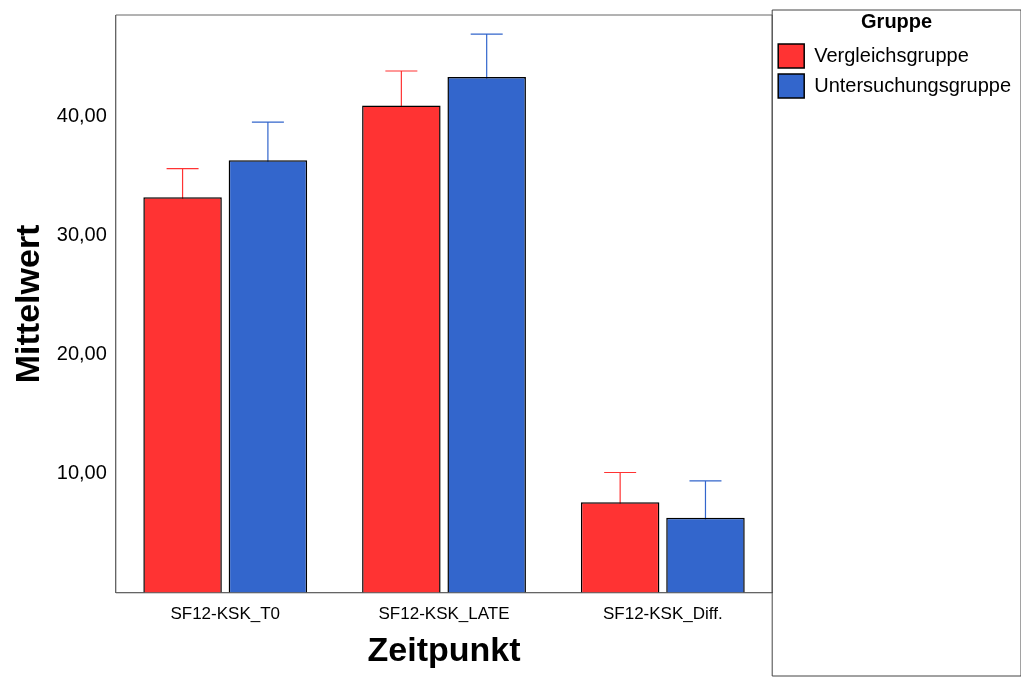 This screenshot has width=1021, height=681. What do you see at coordinates (662, 613) in the screenshot?
I see `x-tick-label: SF12-KSK_Diff.` at bounding box center [662, 613].